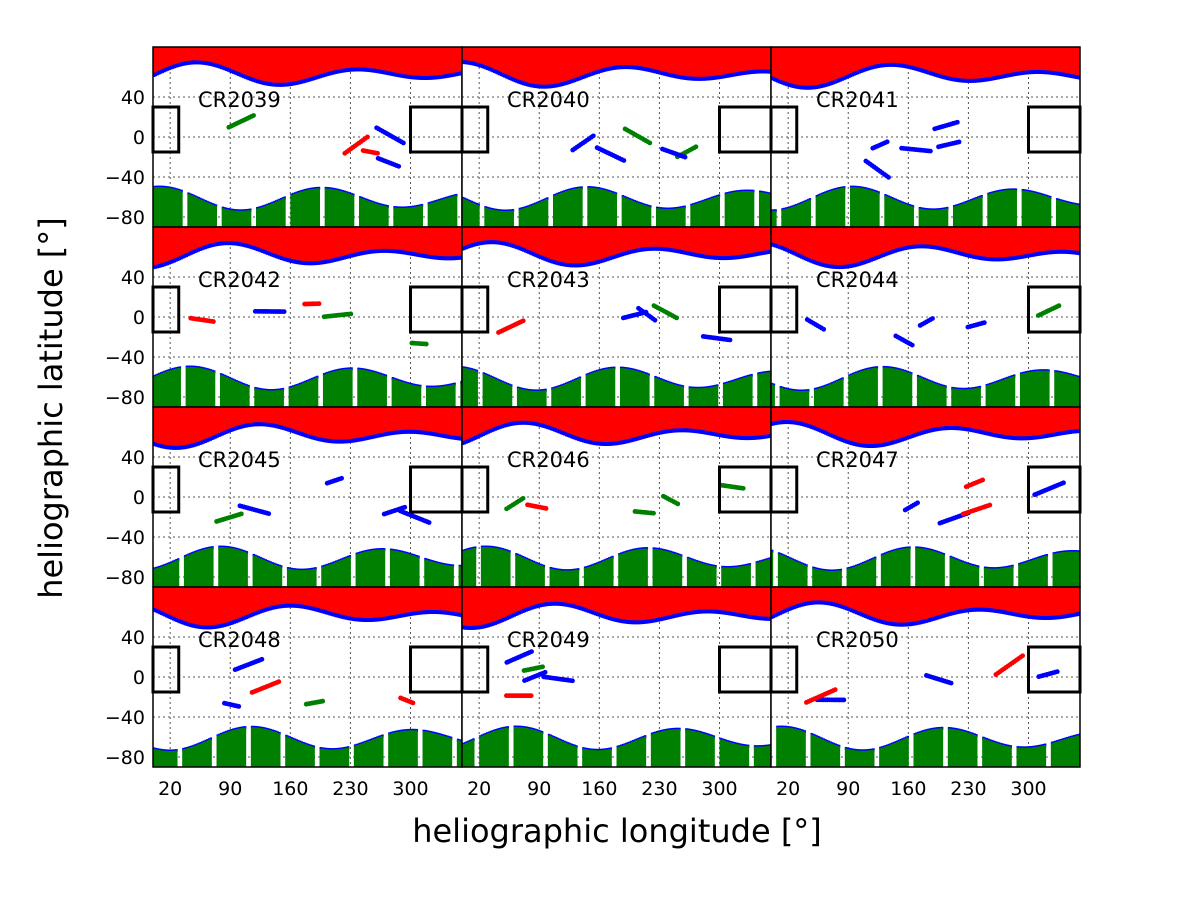  Describe the element at coordinates (925, 207) in the screenshot. I see `south-points` at that location.